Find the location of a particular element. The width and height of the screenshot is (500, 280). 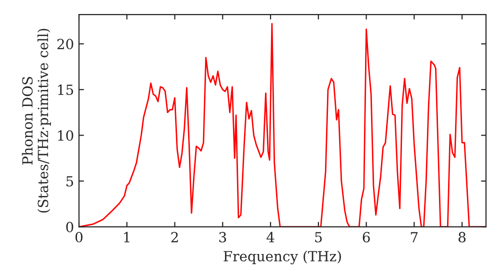

y-tick-label: 10 is located at coordinates (66, 135).